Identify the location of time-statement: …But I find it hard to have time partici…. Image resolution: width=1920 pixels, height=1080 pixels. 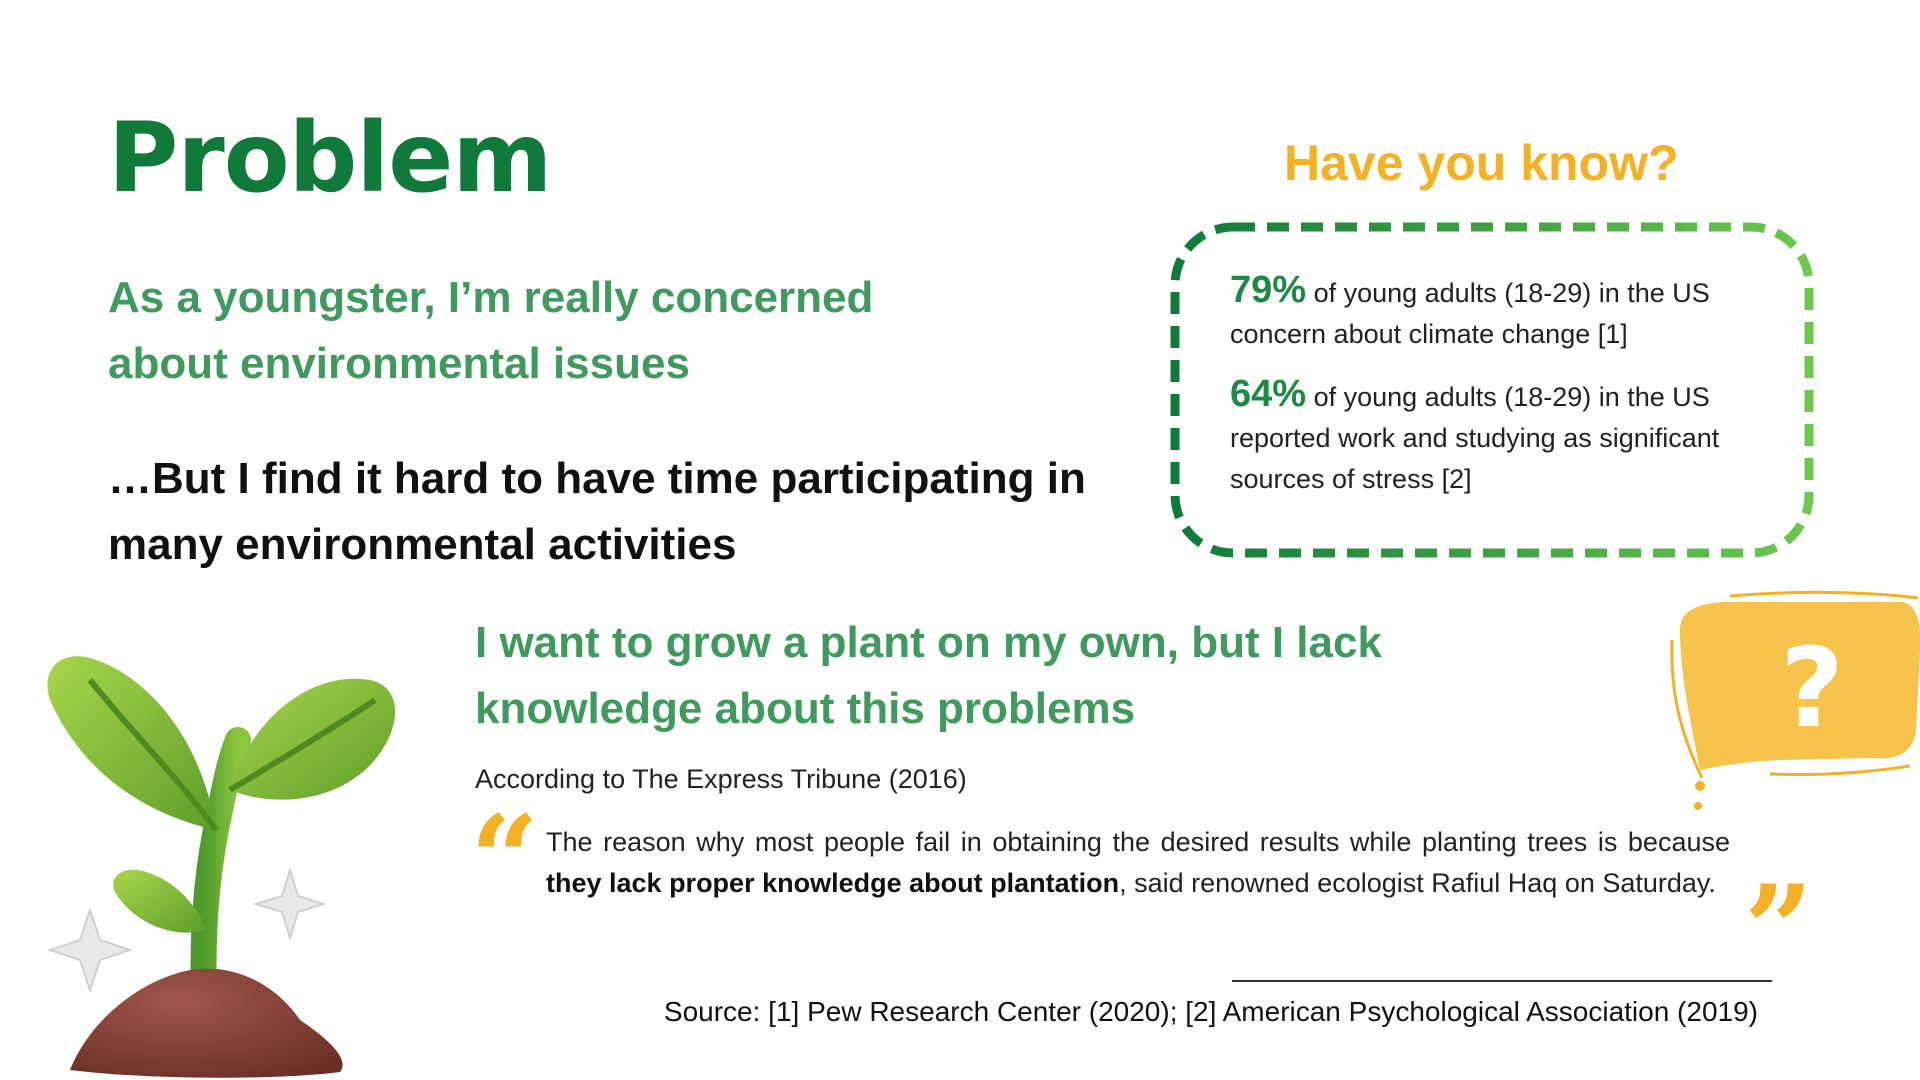
(597, 511).